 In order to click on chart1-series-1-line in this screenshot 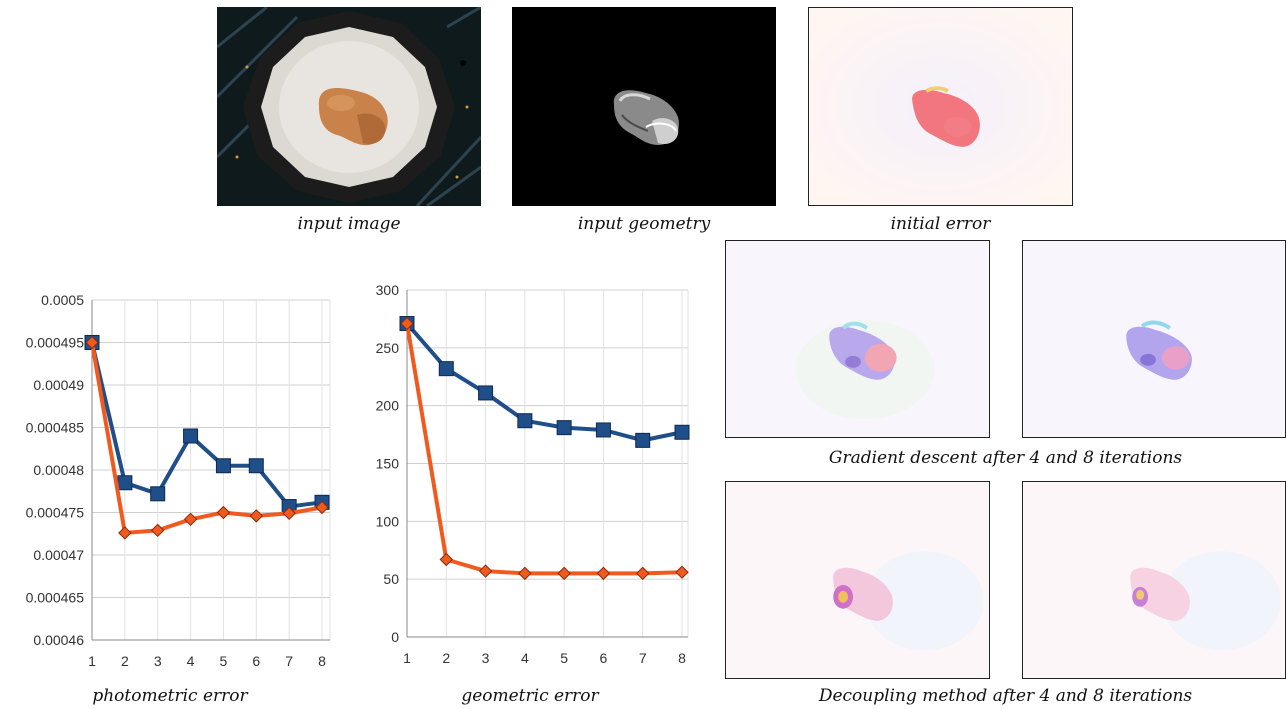, I will do `click(544, 449)`.